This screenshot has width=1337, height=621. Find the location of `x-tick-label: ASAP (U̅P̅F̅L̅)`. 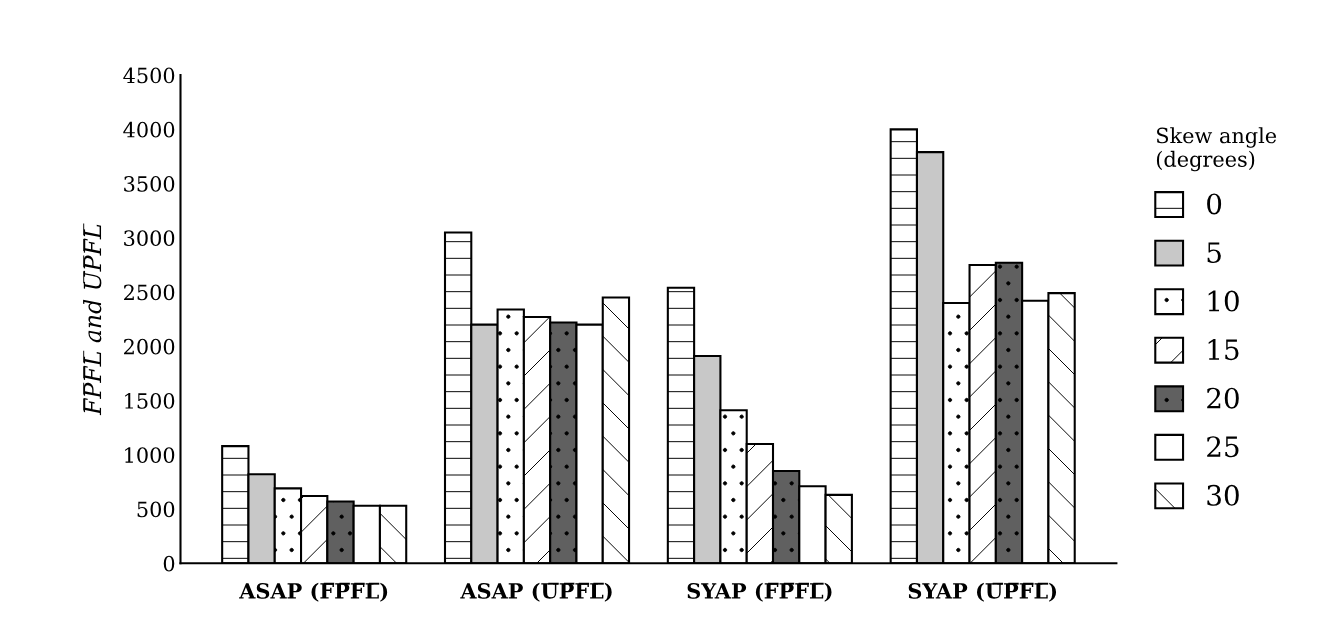

x-tick-label: ASAP (U̅P̅F̅L̅) is located at coordinates (536, 592).